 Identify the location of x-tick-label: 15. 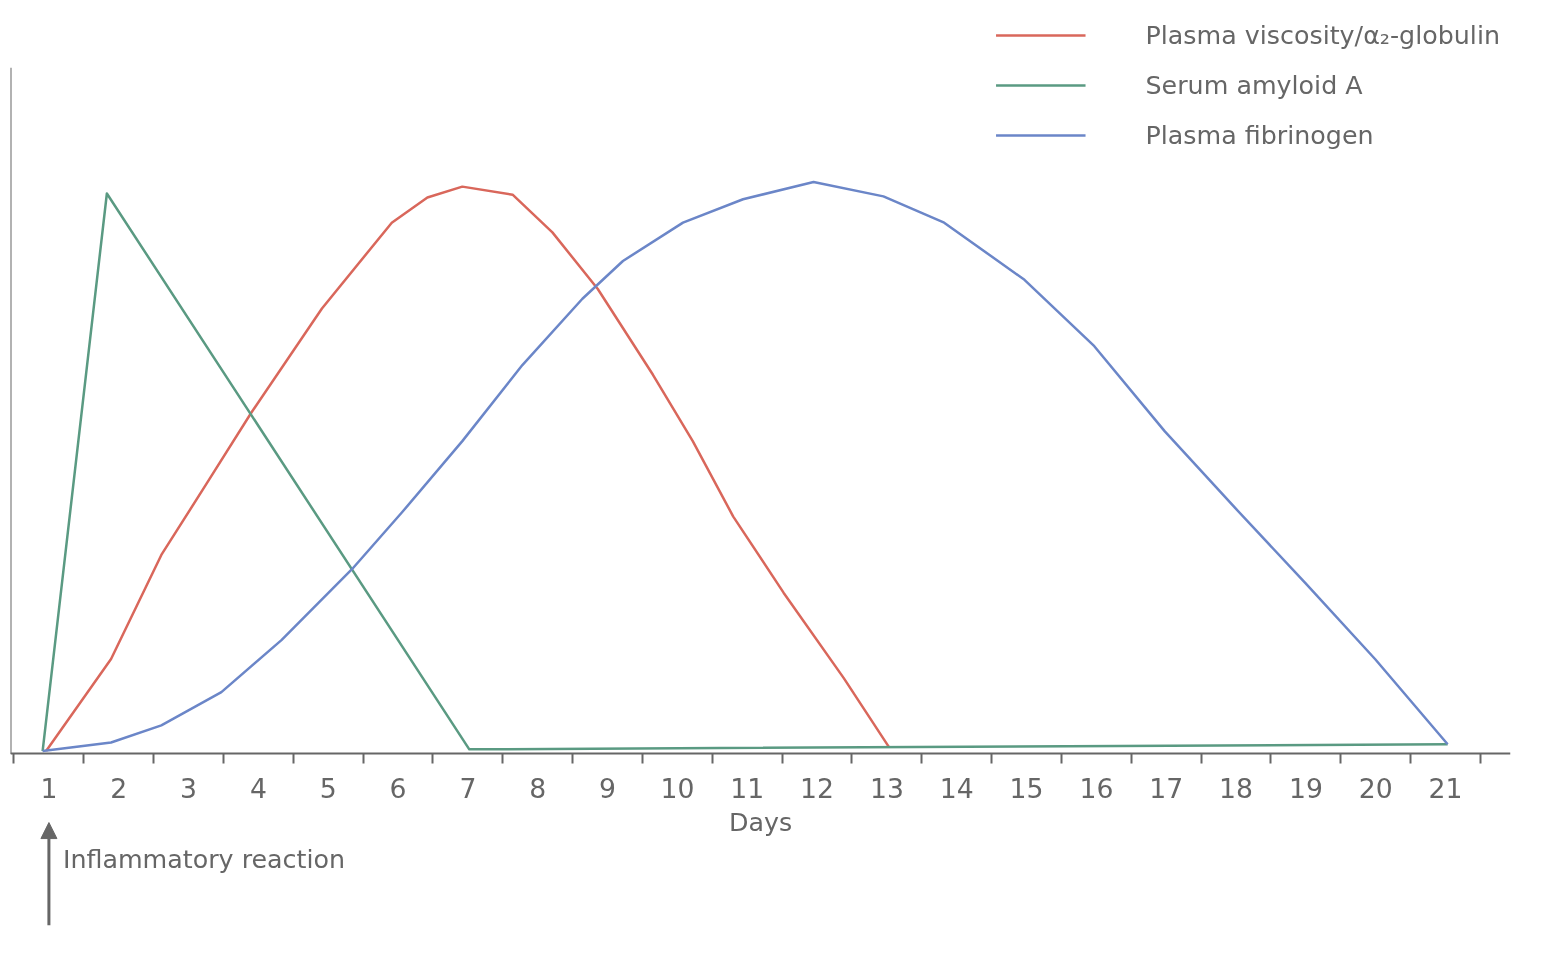
(1026, 788).